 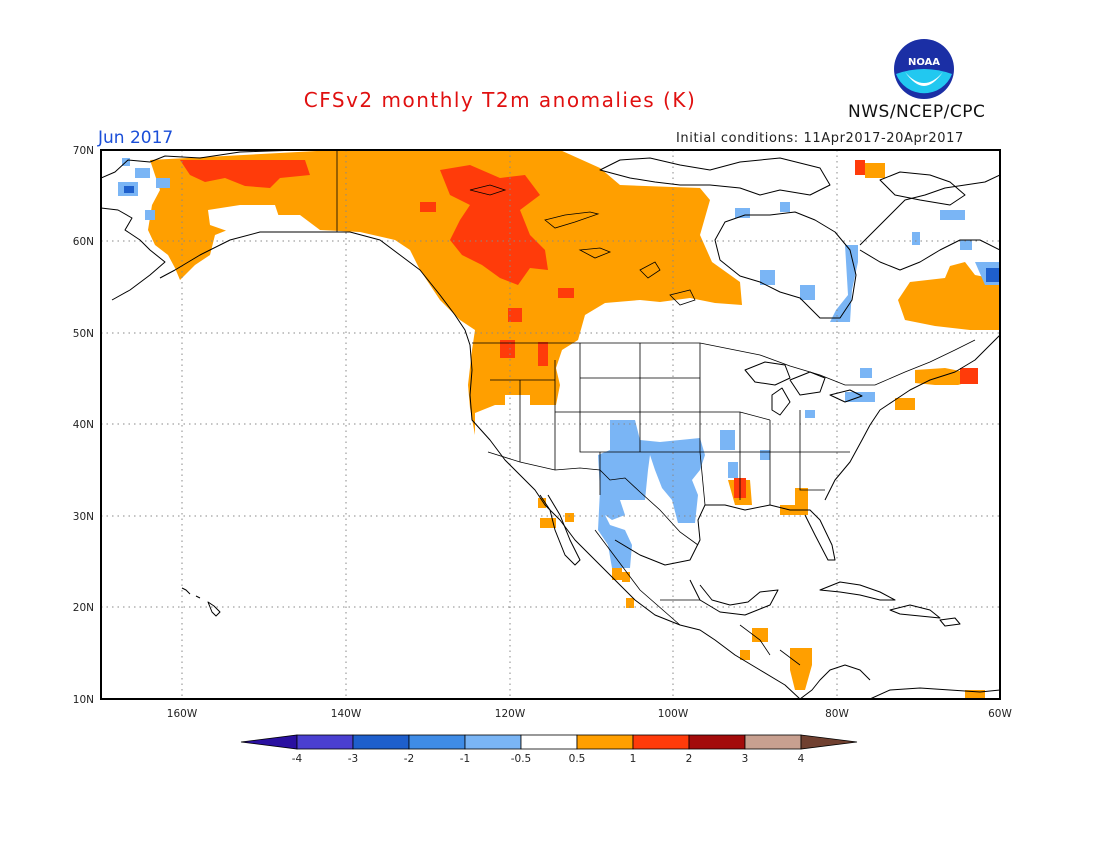 I want to click on colorbar-label: -2, so click(x=409, y=759).